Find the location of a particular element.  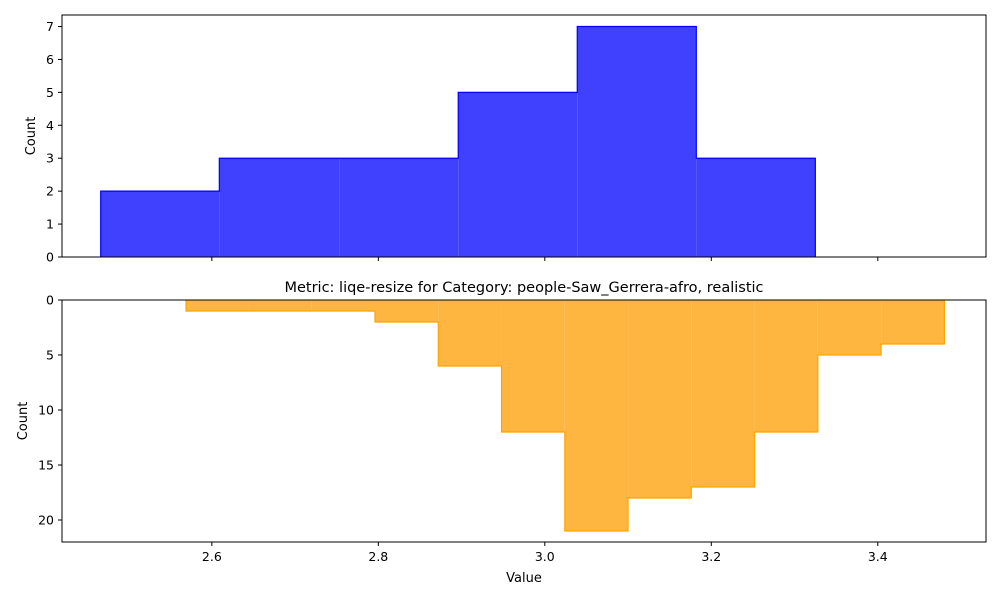

bottom-y-tick-label: 10 is located at coordinates (46, 410).